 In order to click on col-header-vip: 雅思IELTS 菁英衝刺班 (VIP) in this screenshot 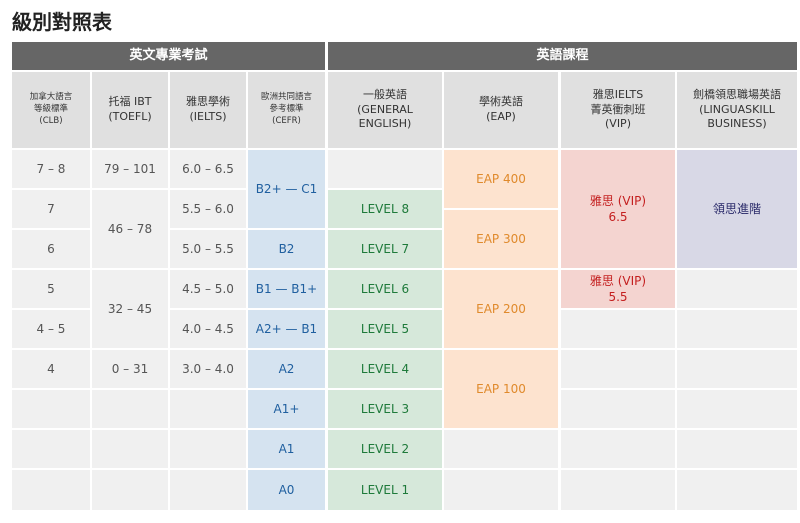, I will do `click(618, 110)`.